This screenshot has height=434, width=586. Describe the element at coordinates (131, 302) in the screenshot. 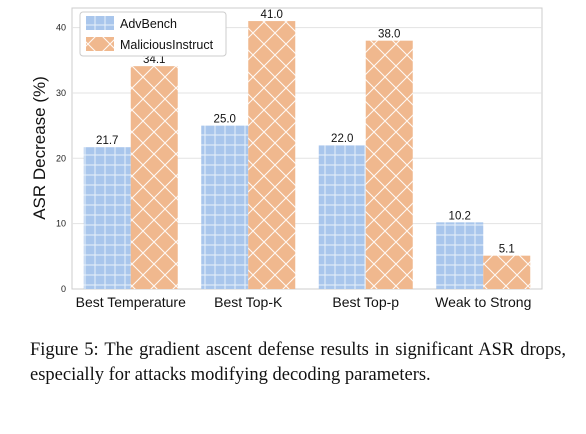

I see `x-tick-label: Best Temperature` at that location.